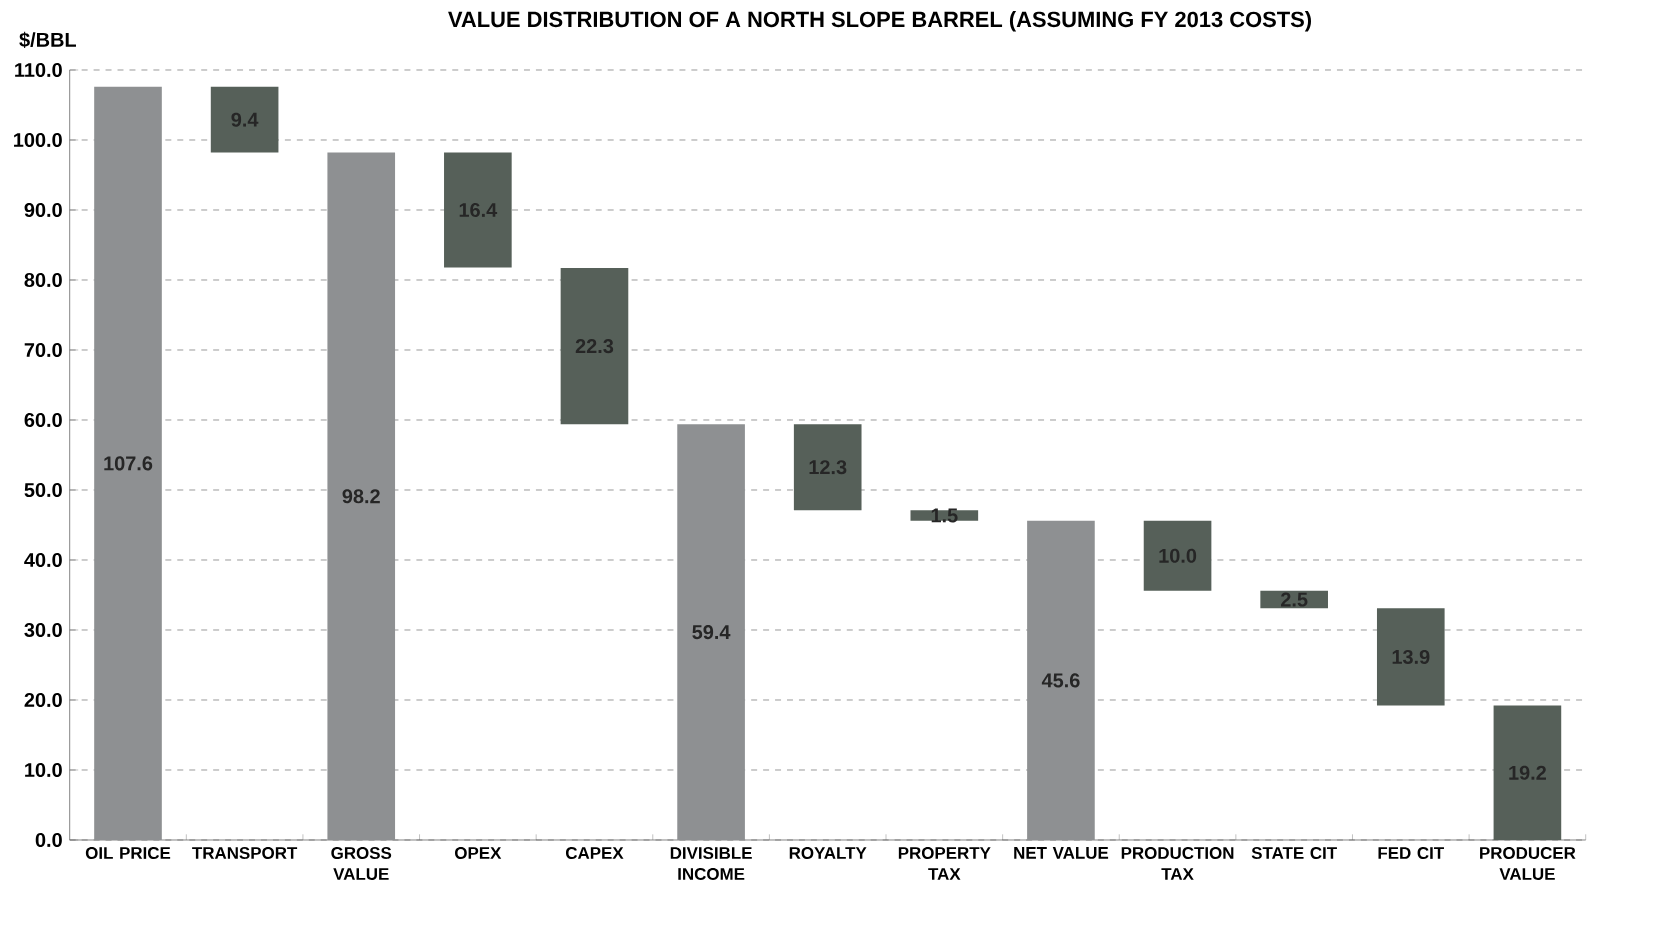  I want to click on x-tick-label: DIVISIBLE INCOME, so click(711, 863).